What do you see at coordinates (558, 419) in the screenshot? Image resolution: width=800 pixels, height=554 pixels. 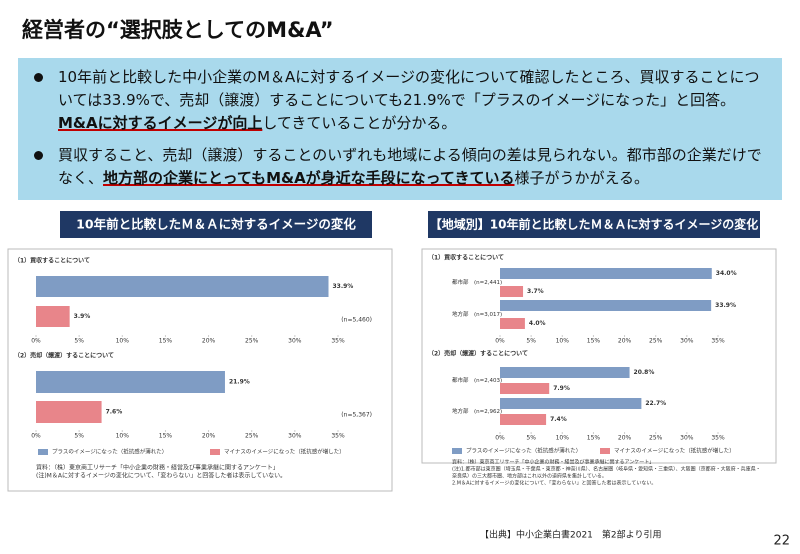 I see `value-label: 7.4%` at bounding box center [558, 419].